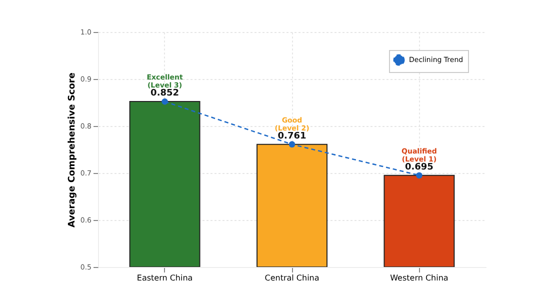 The height and width of the screenshot is (300, 550). Describe the element at coordinates (419, 167) in the screenshot. I see `data-label: 0.695` at that location.